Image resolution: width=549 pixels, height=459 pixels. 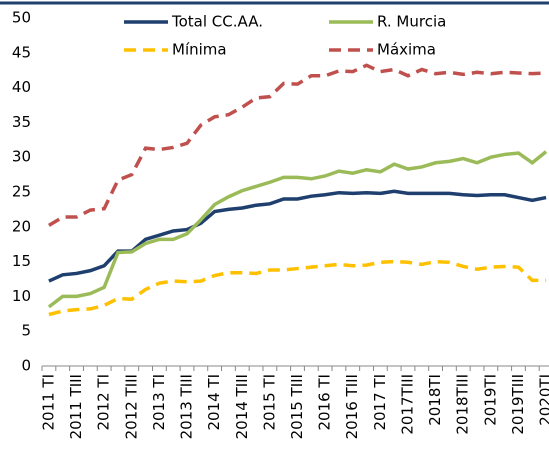 What do you see at coordinates (297, 288) in the screenshot?
I see `series-line` at bounding box center [297, 288].